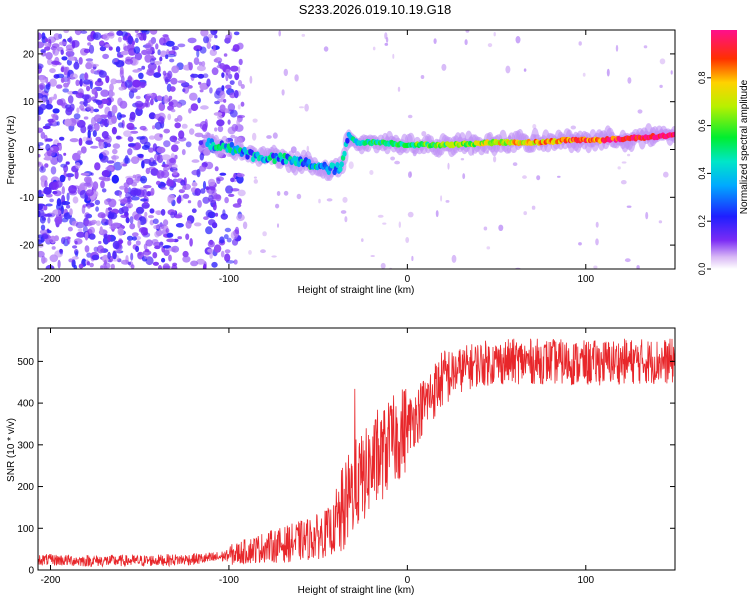 This screenshot has height=600, width=750. What do you see at coordinates (356, 590) in the screenshot?
I see `snr-x-label: Height of straight line (km)` at bounding box center [356, 590].